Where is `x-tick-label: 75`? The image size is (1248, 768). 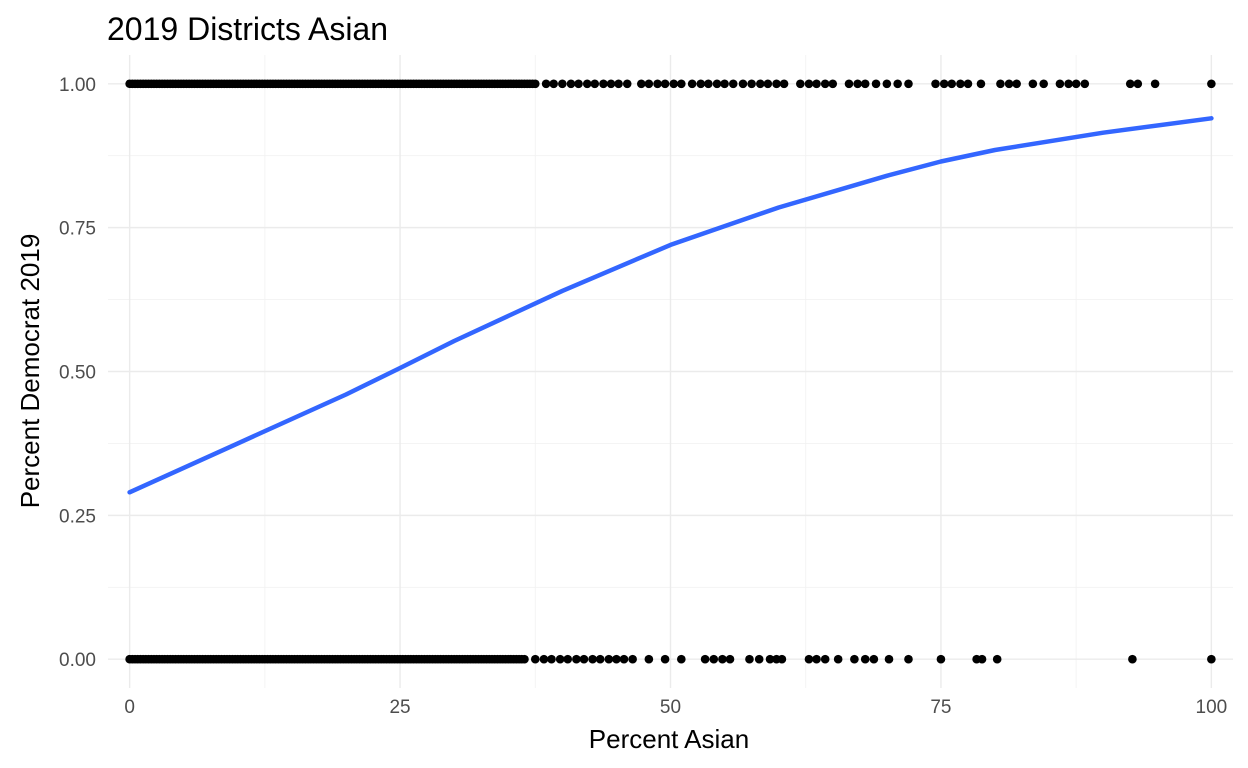 x-tick-label: 75 is located at coordinates (940, 707).